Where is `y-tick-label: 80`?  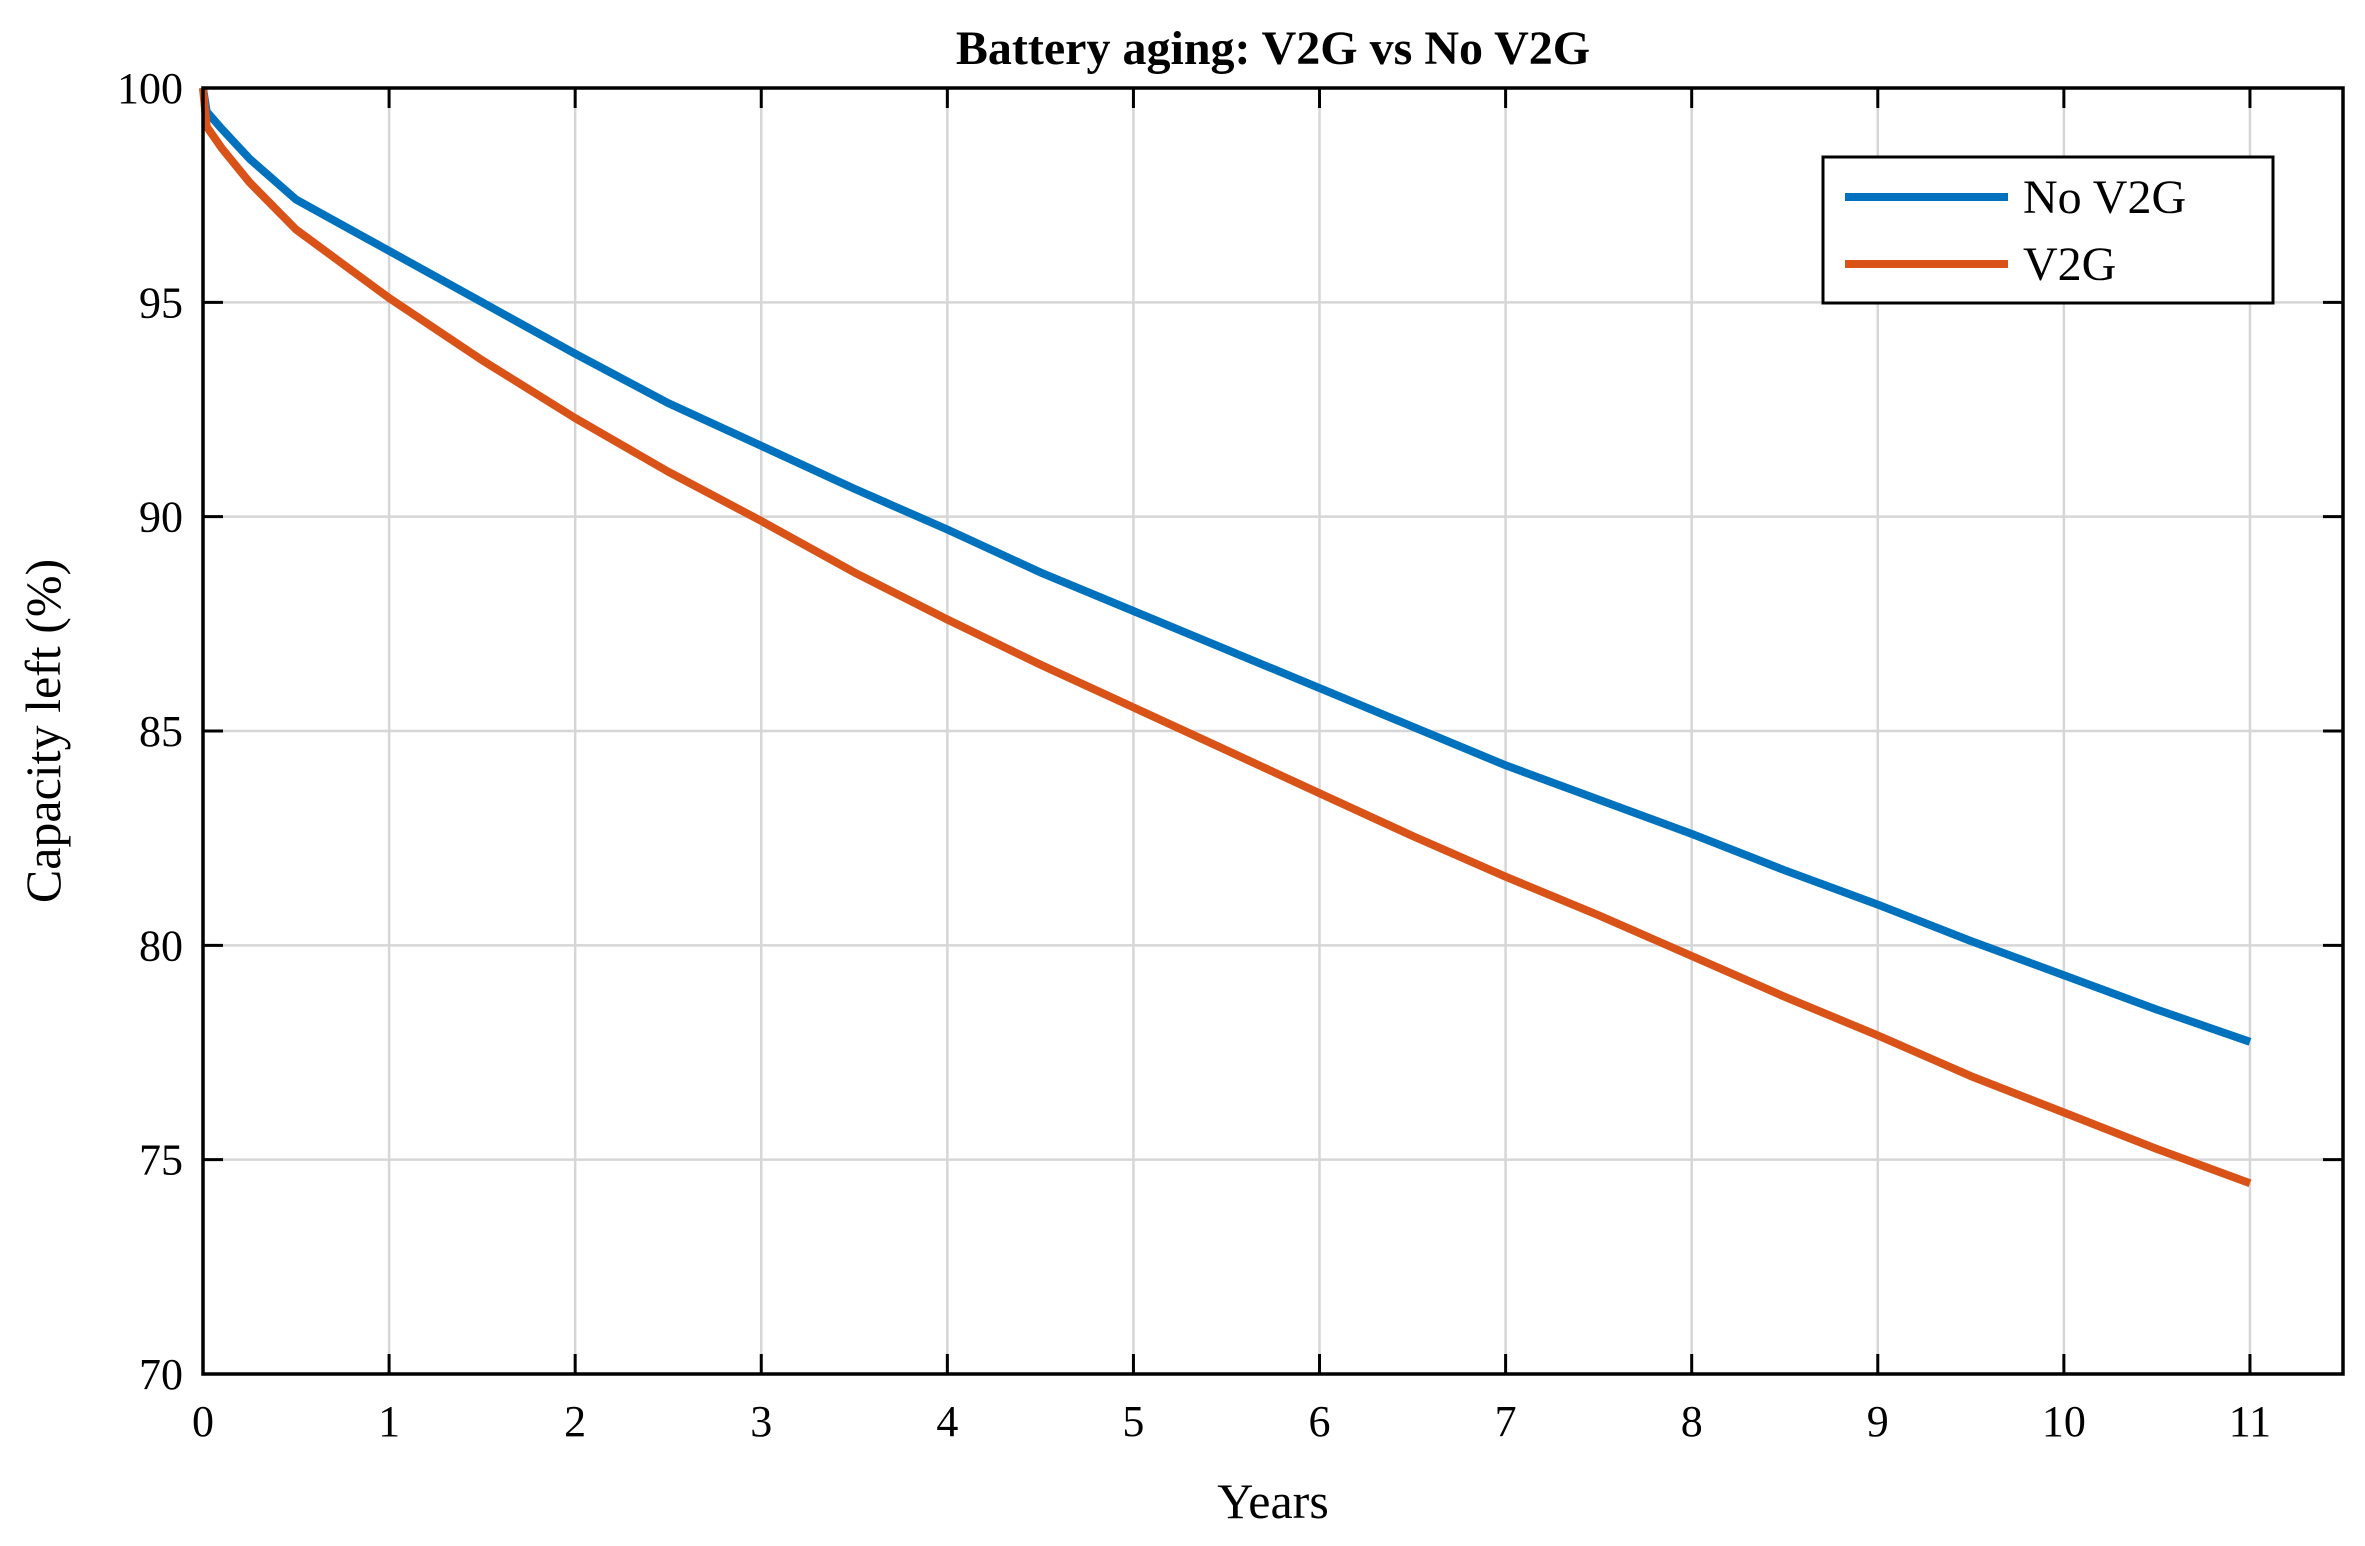 y-tick-label: 80 is located at coordinates (161, 945).